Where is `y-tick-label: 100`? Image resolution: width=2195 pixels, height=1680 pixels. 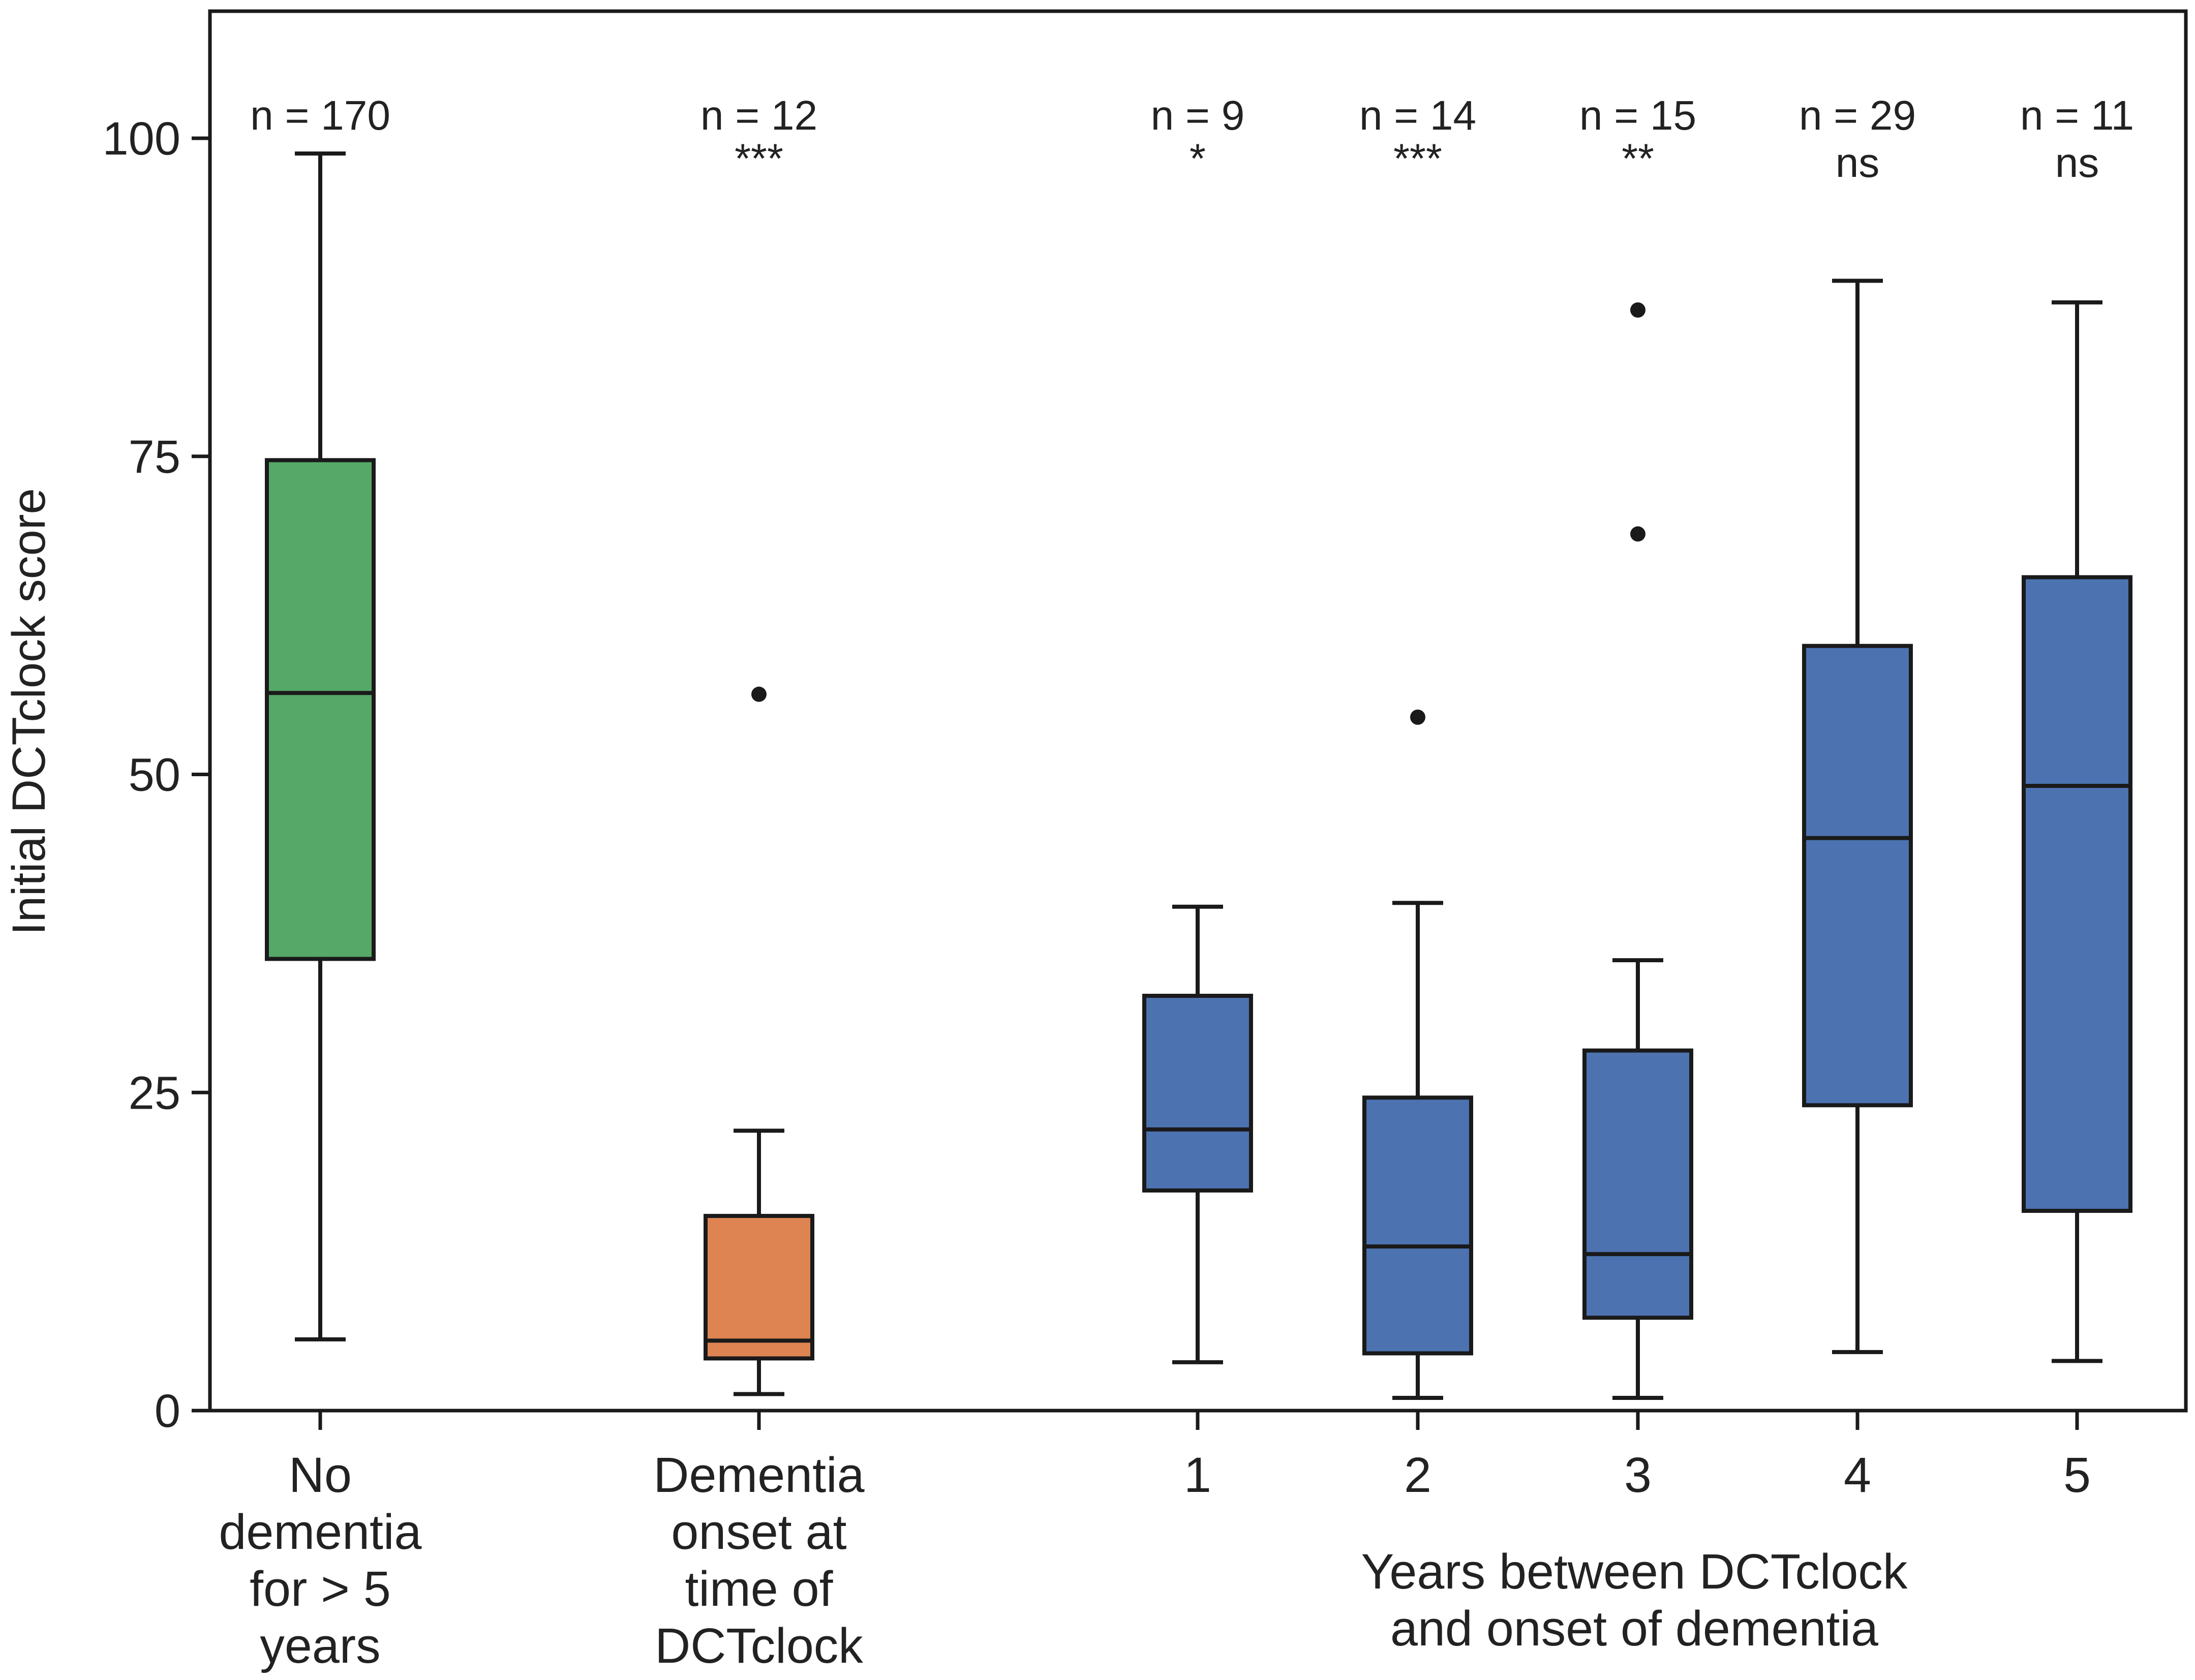
y-tick-label: 100 is located at coordinates (142, 139).